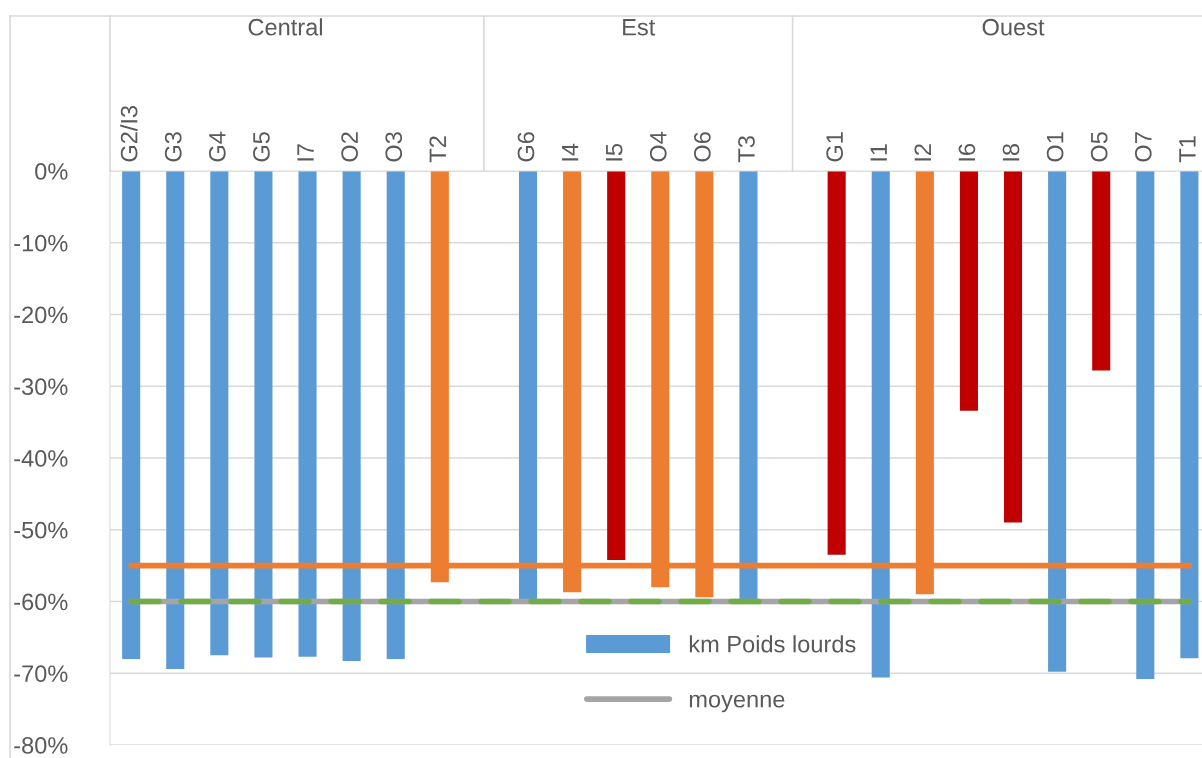  I want to click on x-tick-label: I6, so click(967, 152).